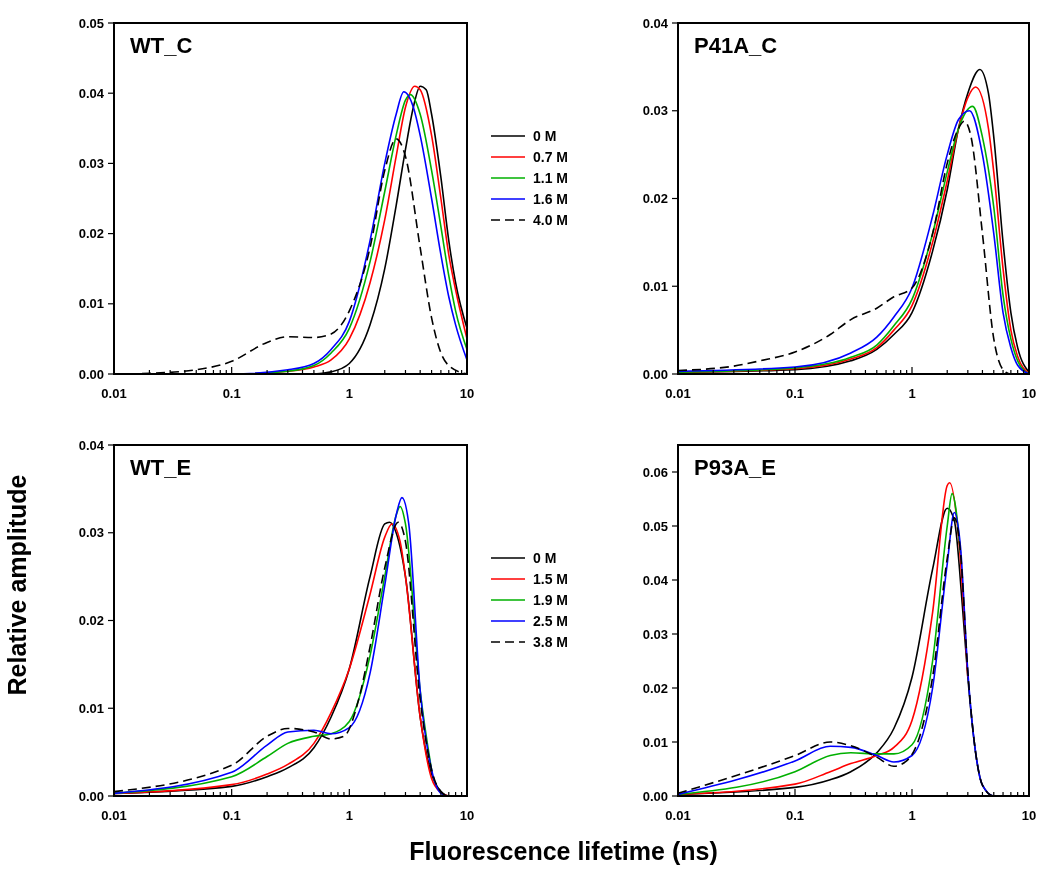 This screenshot has height=873, width=1037. I want to click on legend-label: 1.5 M, so click(551, 578).